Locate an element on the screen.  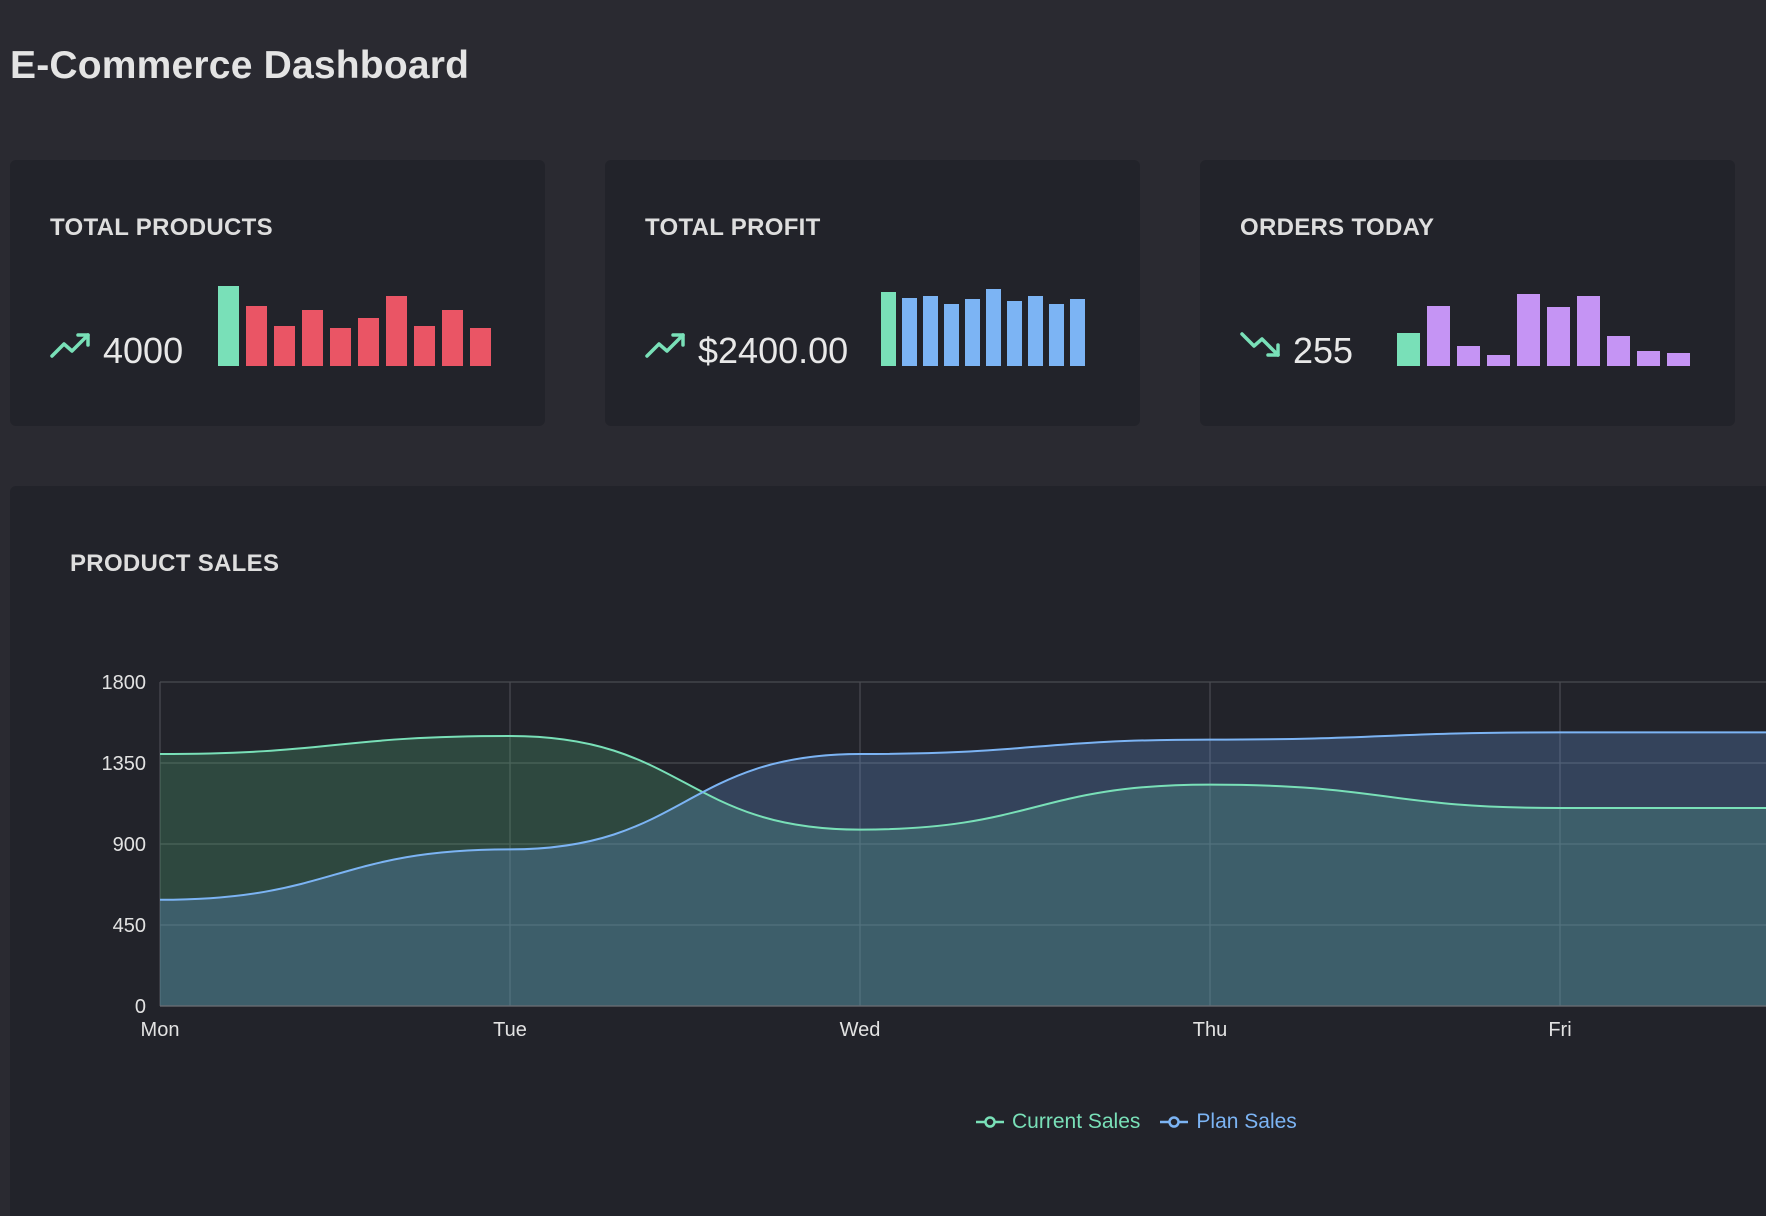
card-total-products: TOTAL PRODUCTS 4000 is located at coordinates (277, 293).